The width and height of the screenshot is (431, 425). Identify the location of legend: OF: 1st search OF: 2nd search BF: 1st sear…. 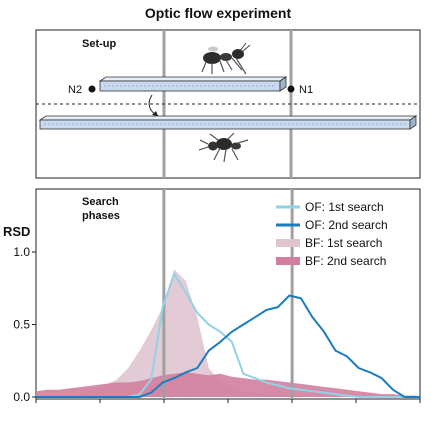
(332, 234).